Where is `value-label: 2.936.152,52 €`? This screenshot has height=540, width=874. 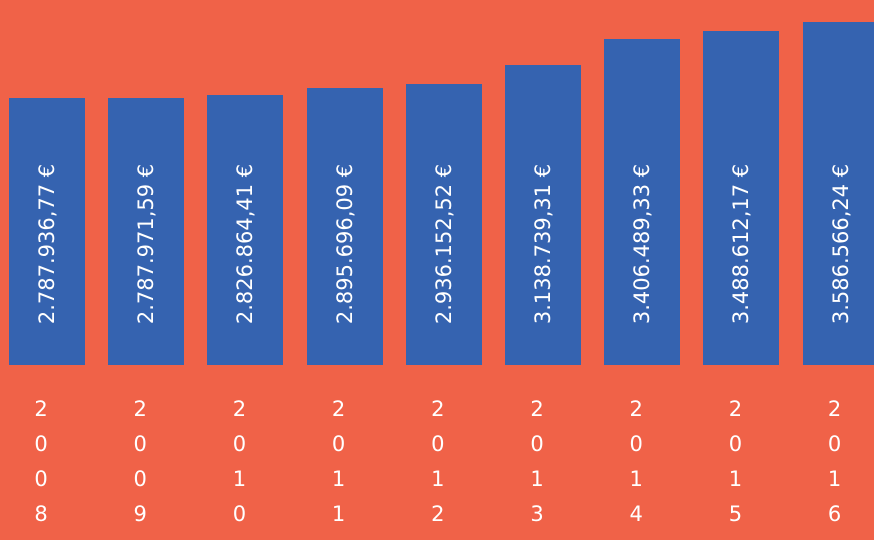 value-label: 2.936.152,52 € is located at coordinates (443, 244).